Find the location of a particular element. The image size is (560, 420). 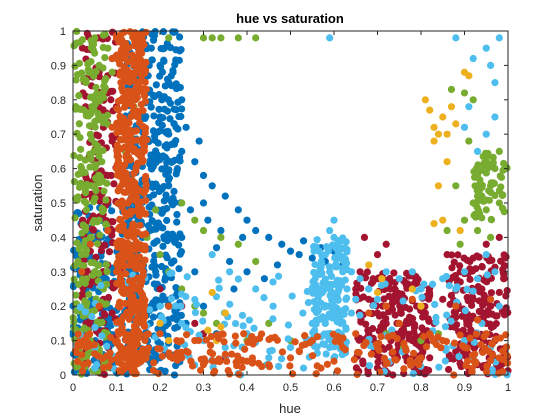

x-tick-label: 0.7 is located at coordinates (377, 388).